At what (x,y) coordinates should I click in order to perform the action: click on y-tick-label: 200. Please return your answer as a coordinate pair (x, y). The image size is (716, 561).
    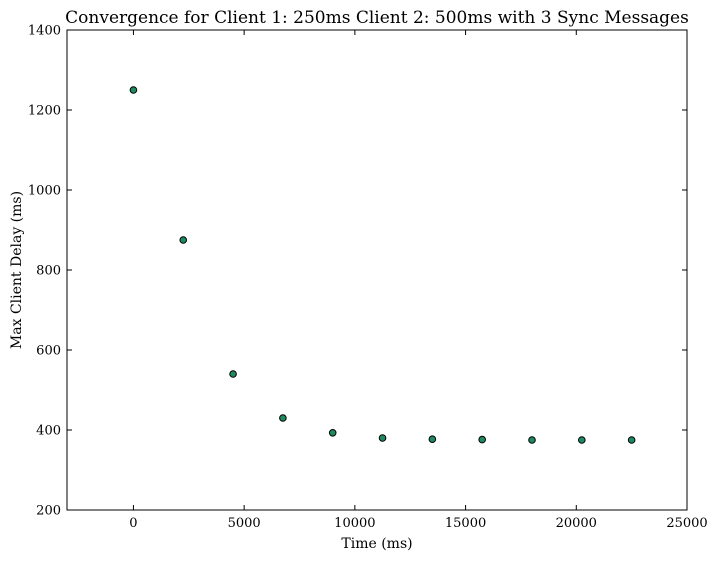
    Looking at the image, I should click on (48, 511).